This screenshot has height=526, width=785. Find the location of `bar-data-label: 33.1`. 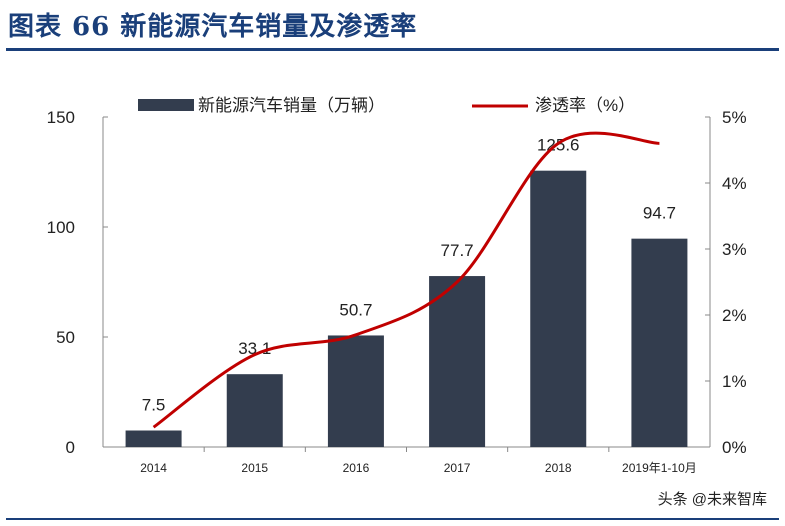

bar-data-label: 33.1 is located at coordinates (254, 348).